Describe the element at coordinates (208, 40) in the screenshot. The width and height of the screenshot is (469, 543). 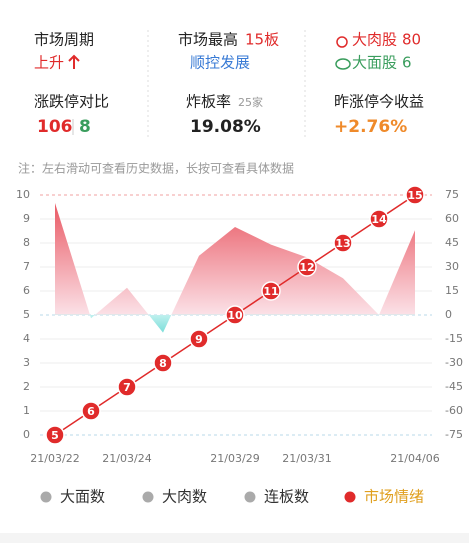
I see `label: 市场最高` at that location.